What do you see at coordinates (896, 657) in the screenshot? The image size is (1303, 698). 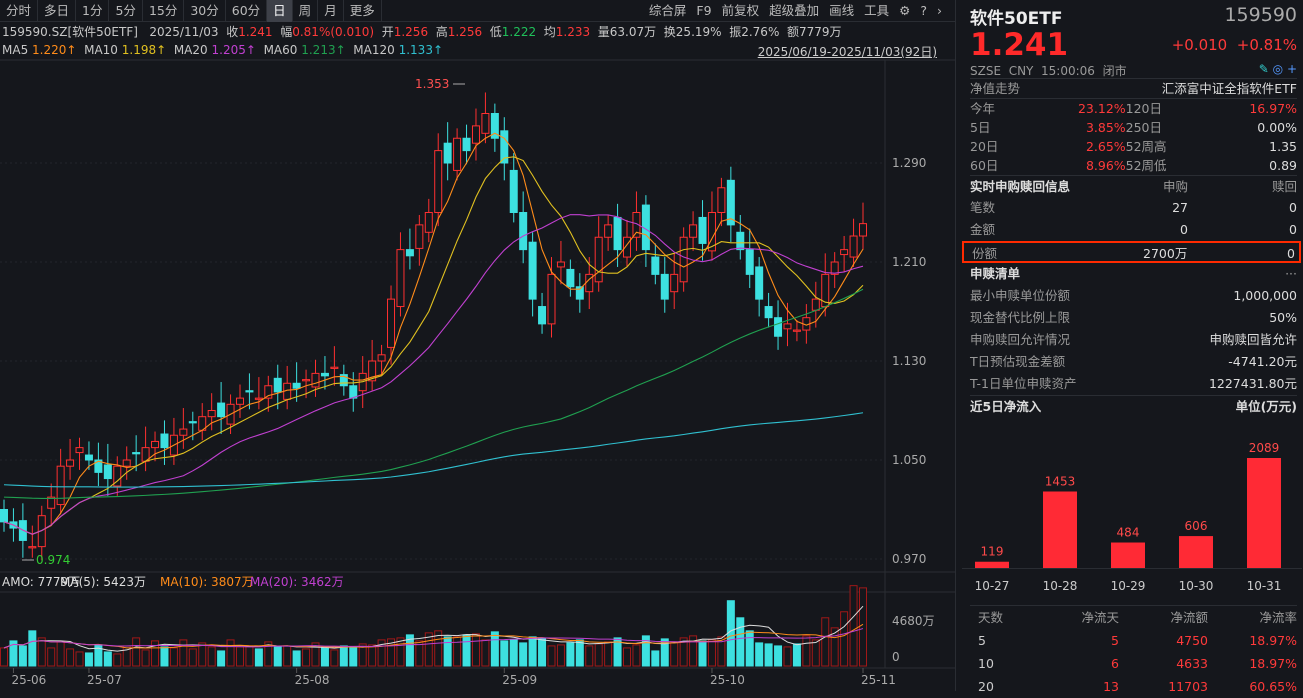 I see `volume-axis-label: 0` at bounding box center [896, 657].